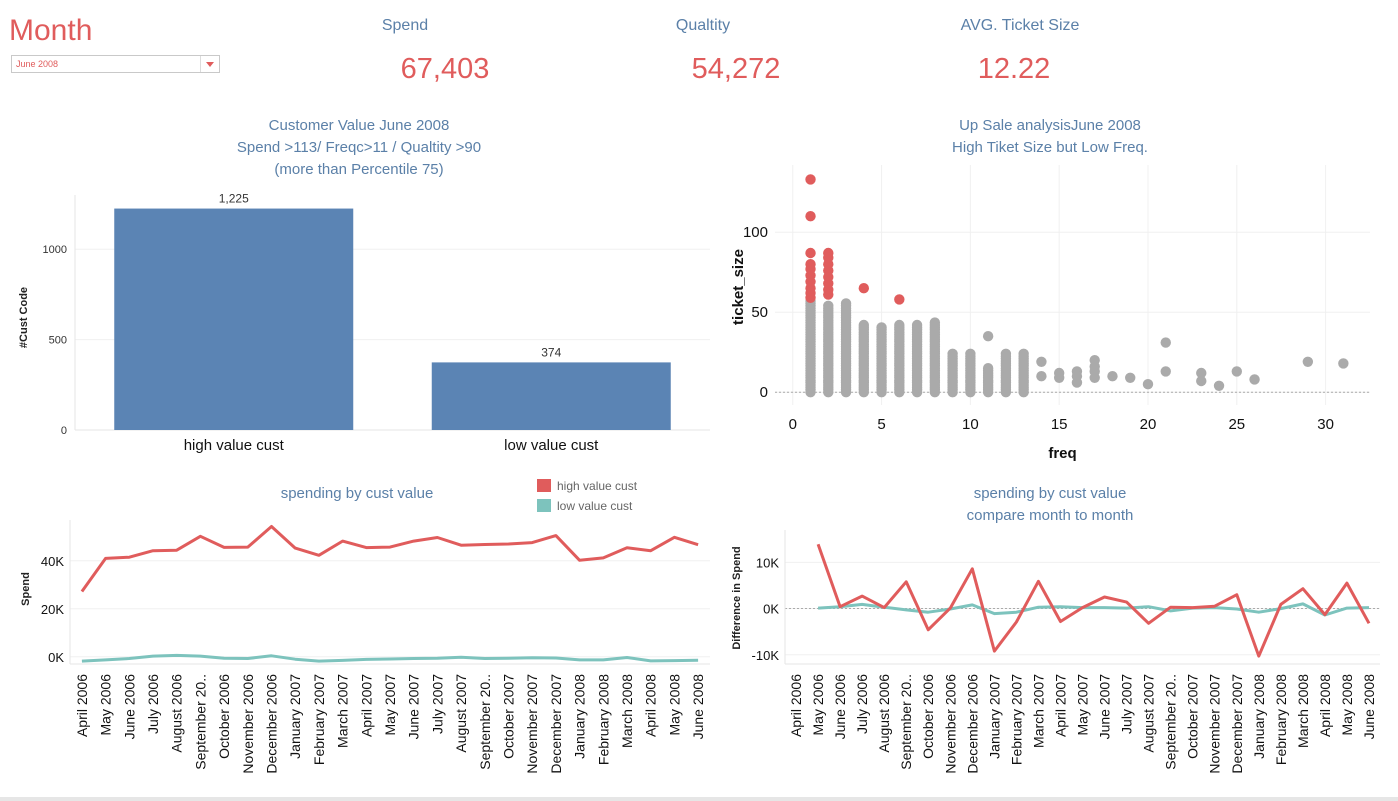  What do you see at coordinates (26, 589) in the screenshot?
I see `spending-y-axis-label: Spend` at bounding box center [26, 589].